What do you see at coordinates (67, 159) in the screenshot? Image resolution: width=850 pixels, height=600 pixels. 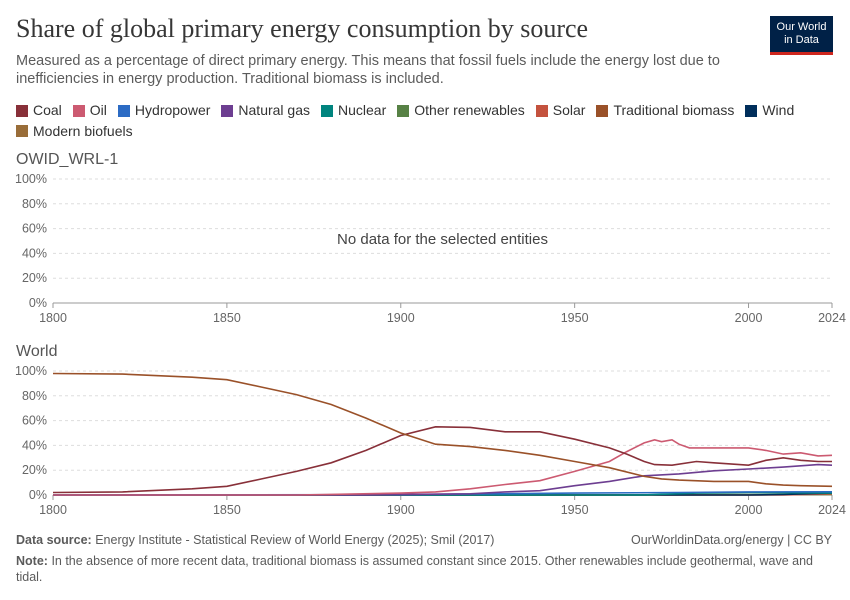 I see `panel-title: OWID_WRL-1` at bounding box center [67, 159].